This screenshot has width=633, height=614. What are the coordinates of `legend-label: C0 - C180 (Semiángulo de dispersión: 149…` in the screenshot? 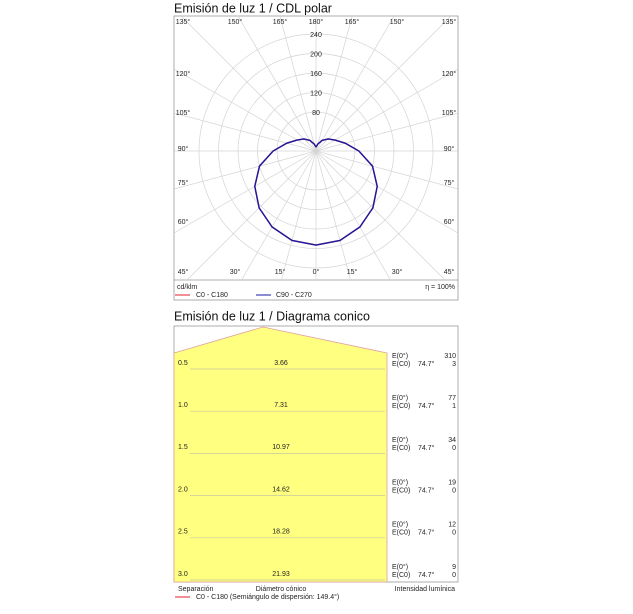 It's located at (267, 597).